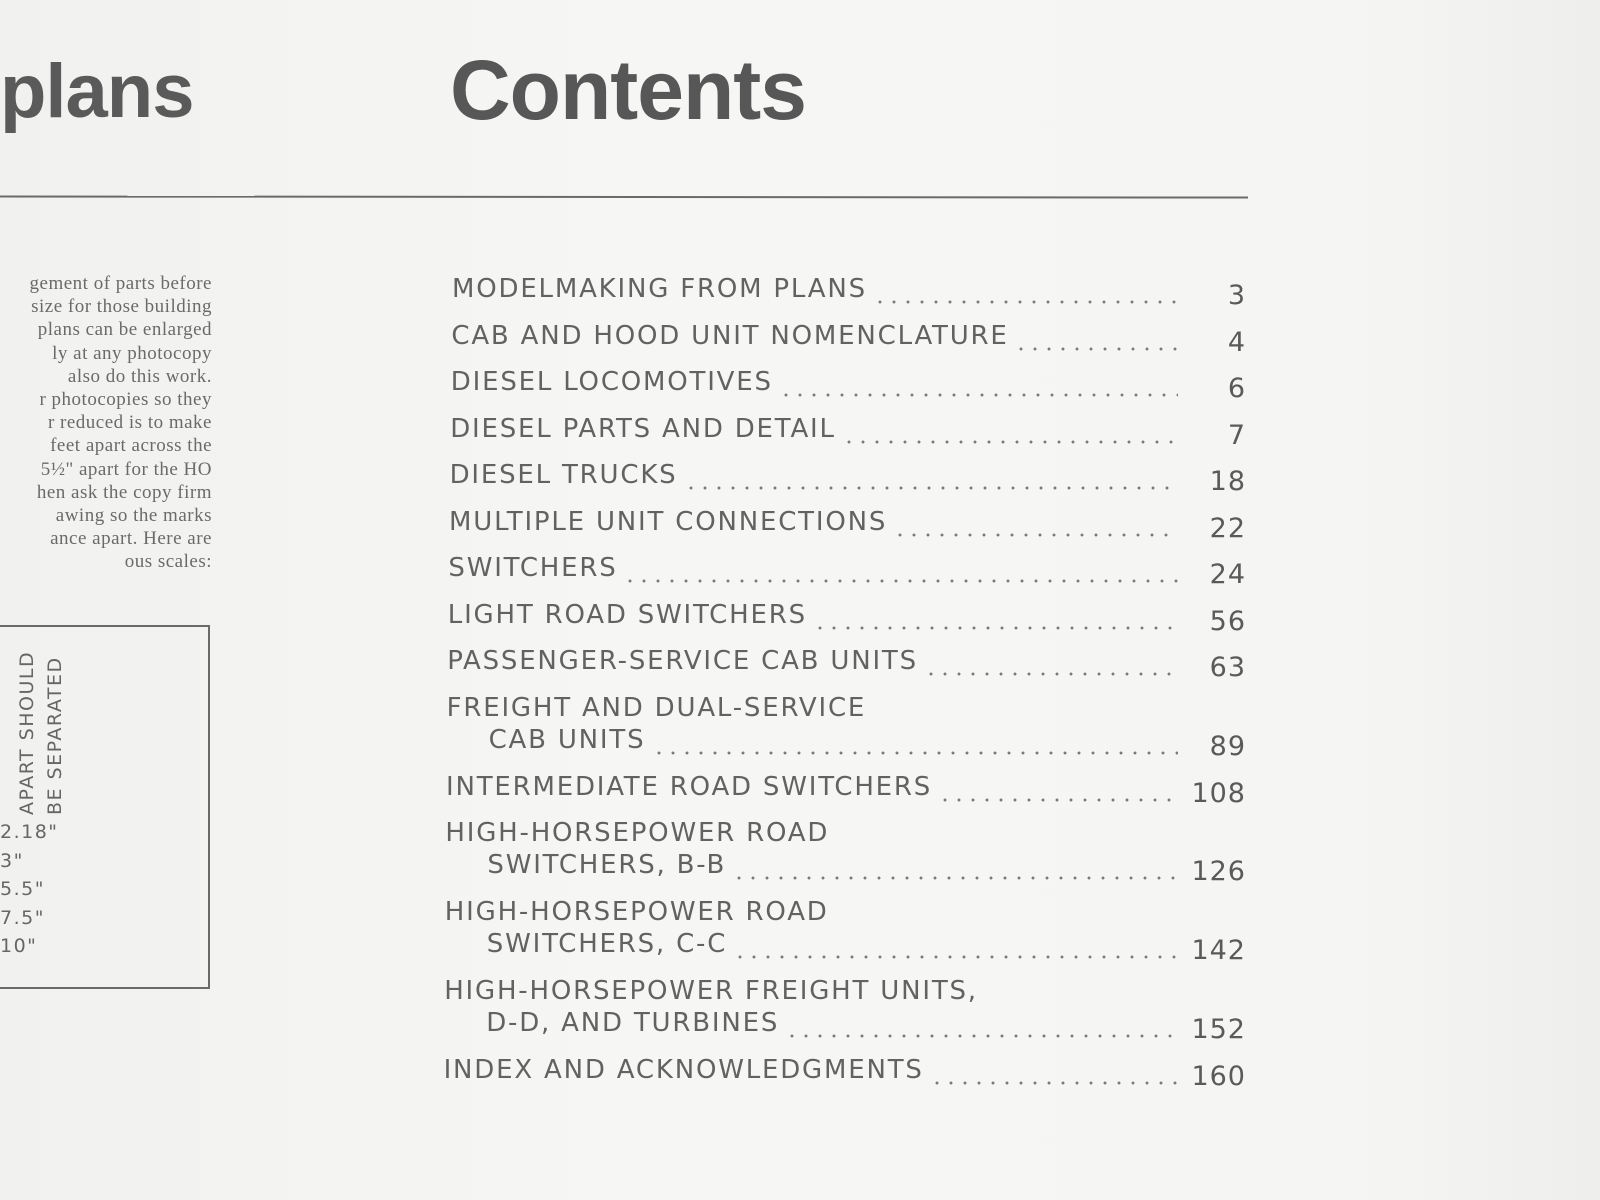  What do you see at coordinates (627, 614) in the screenshot?
I see `entry-title: LIGHT ROAD SWITCHERS` at bounding box center [627, 614].